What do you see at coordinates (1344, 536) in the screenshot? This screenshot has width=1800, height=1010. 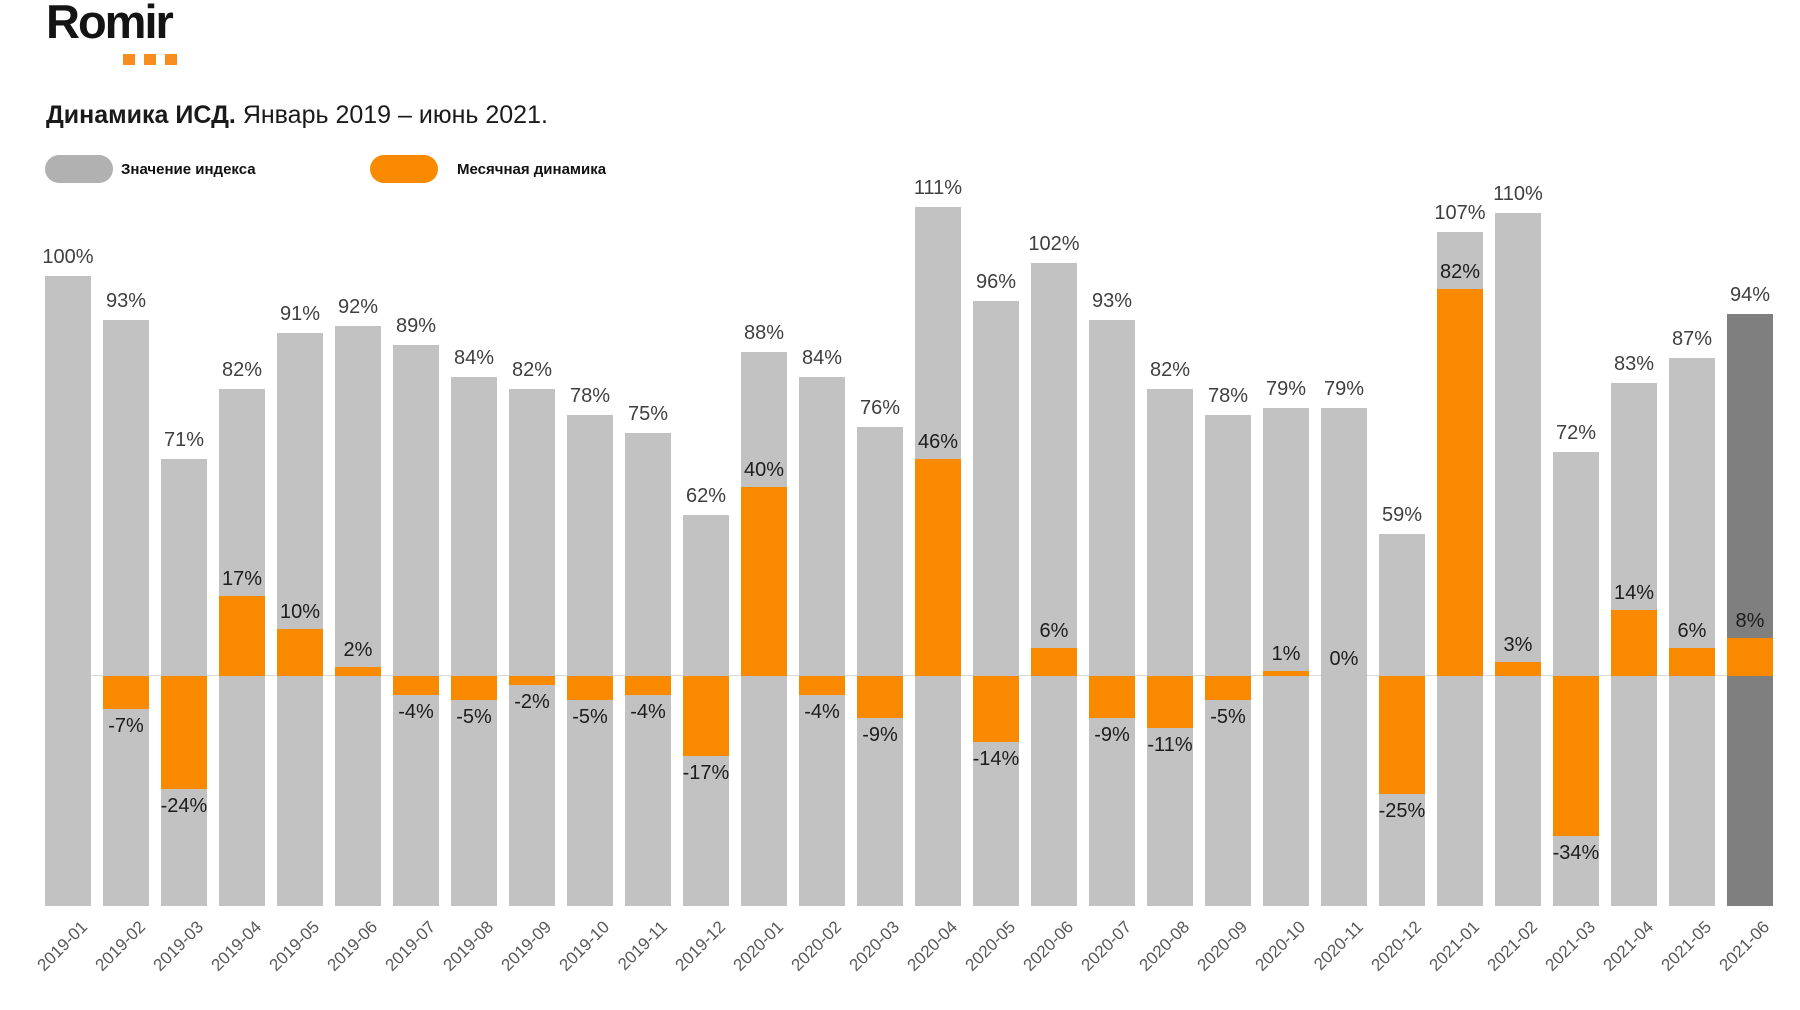 I see `bar-group-2020-11: 79% 0%` at bounding box center [1344, 536].